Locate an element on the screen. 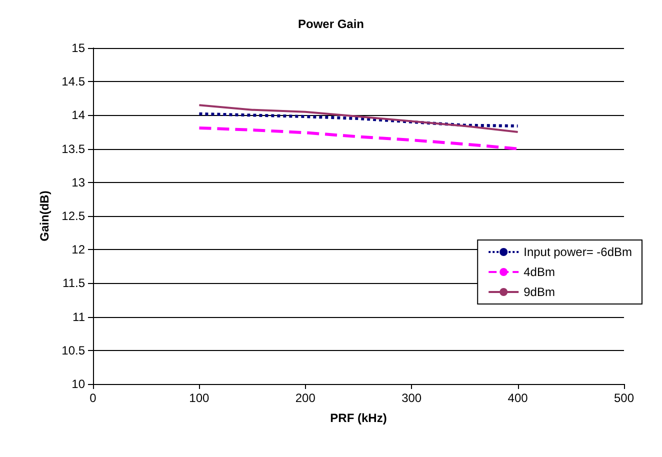  y-tick-label: 11.5 is located at coordinates (74, 283).